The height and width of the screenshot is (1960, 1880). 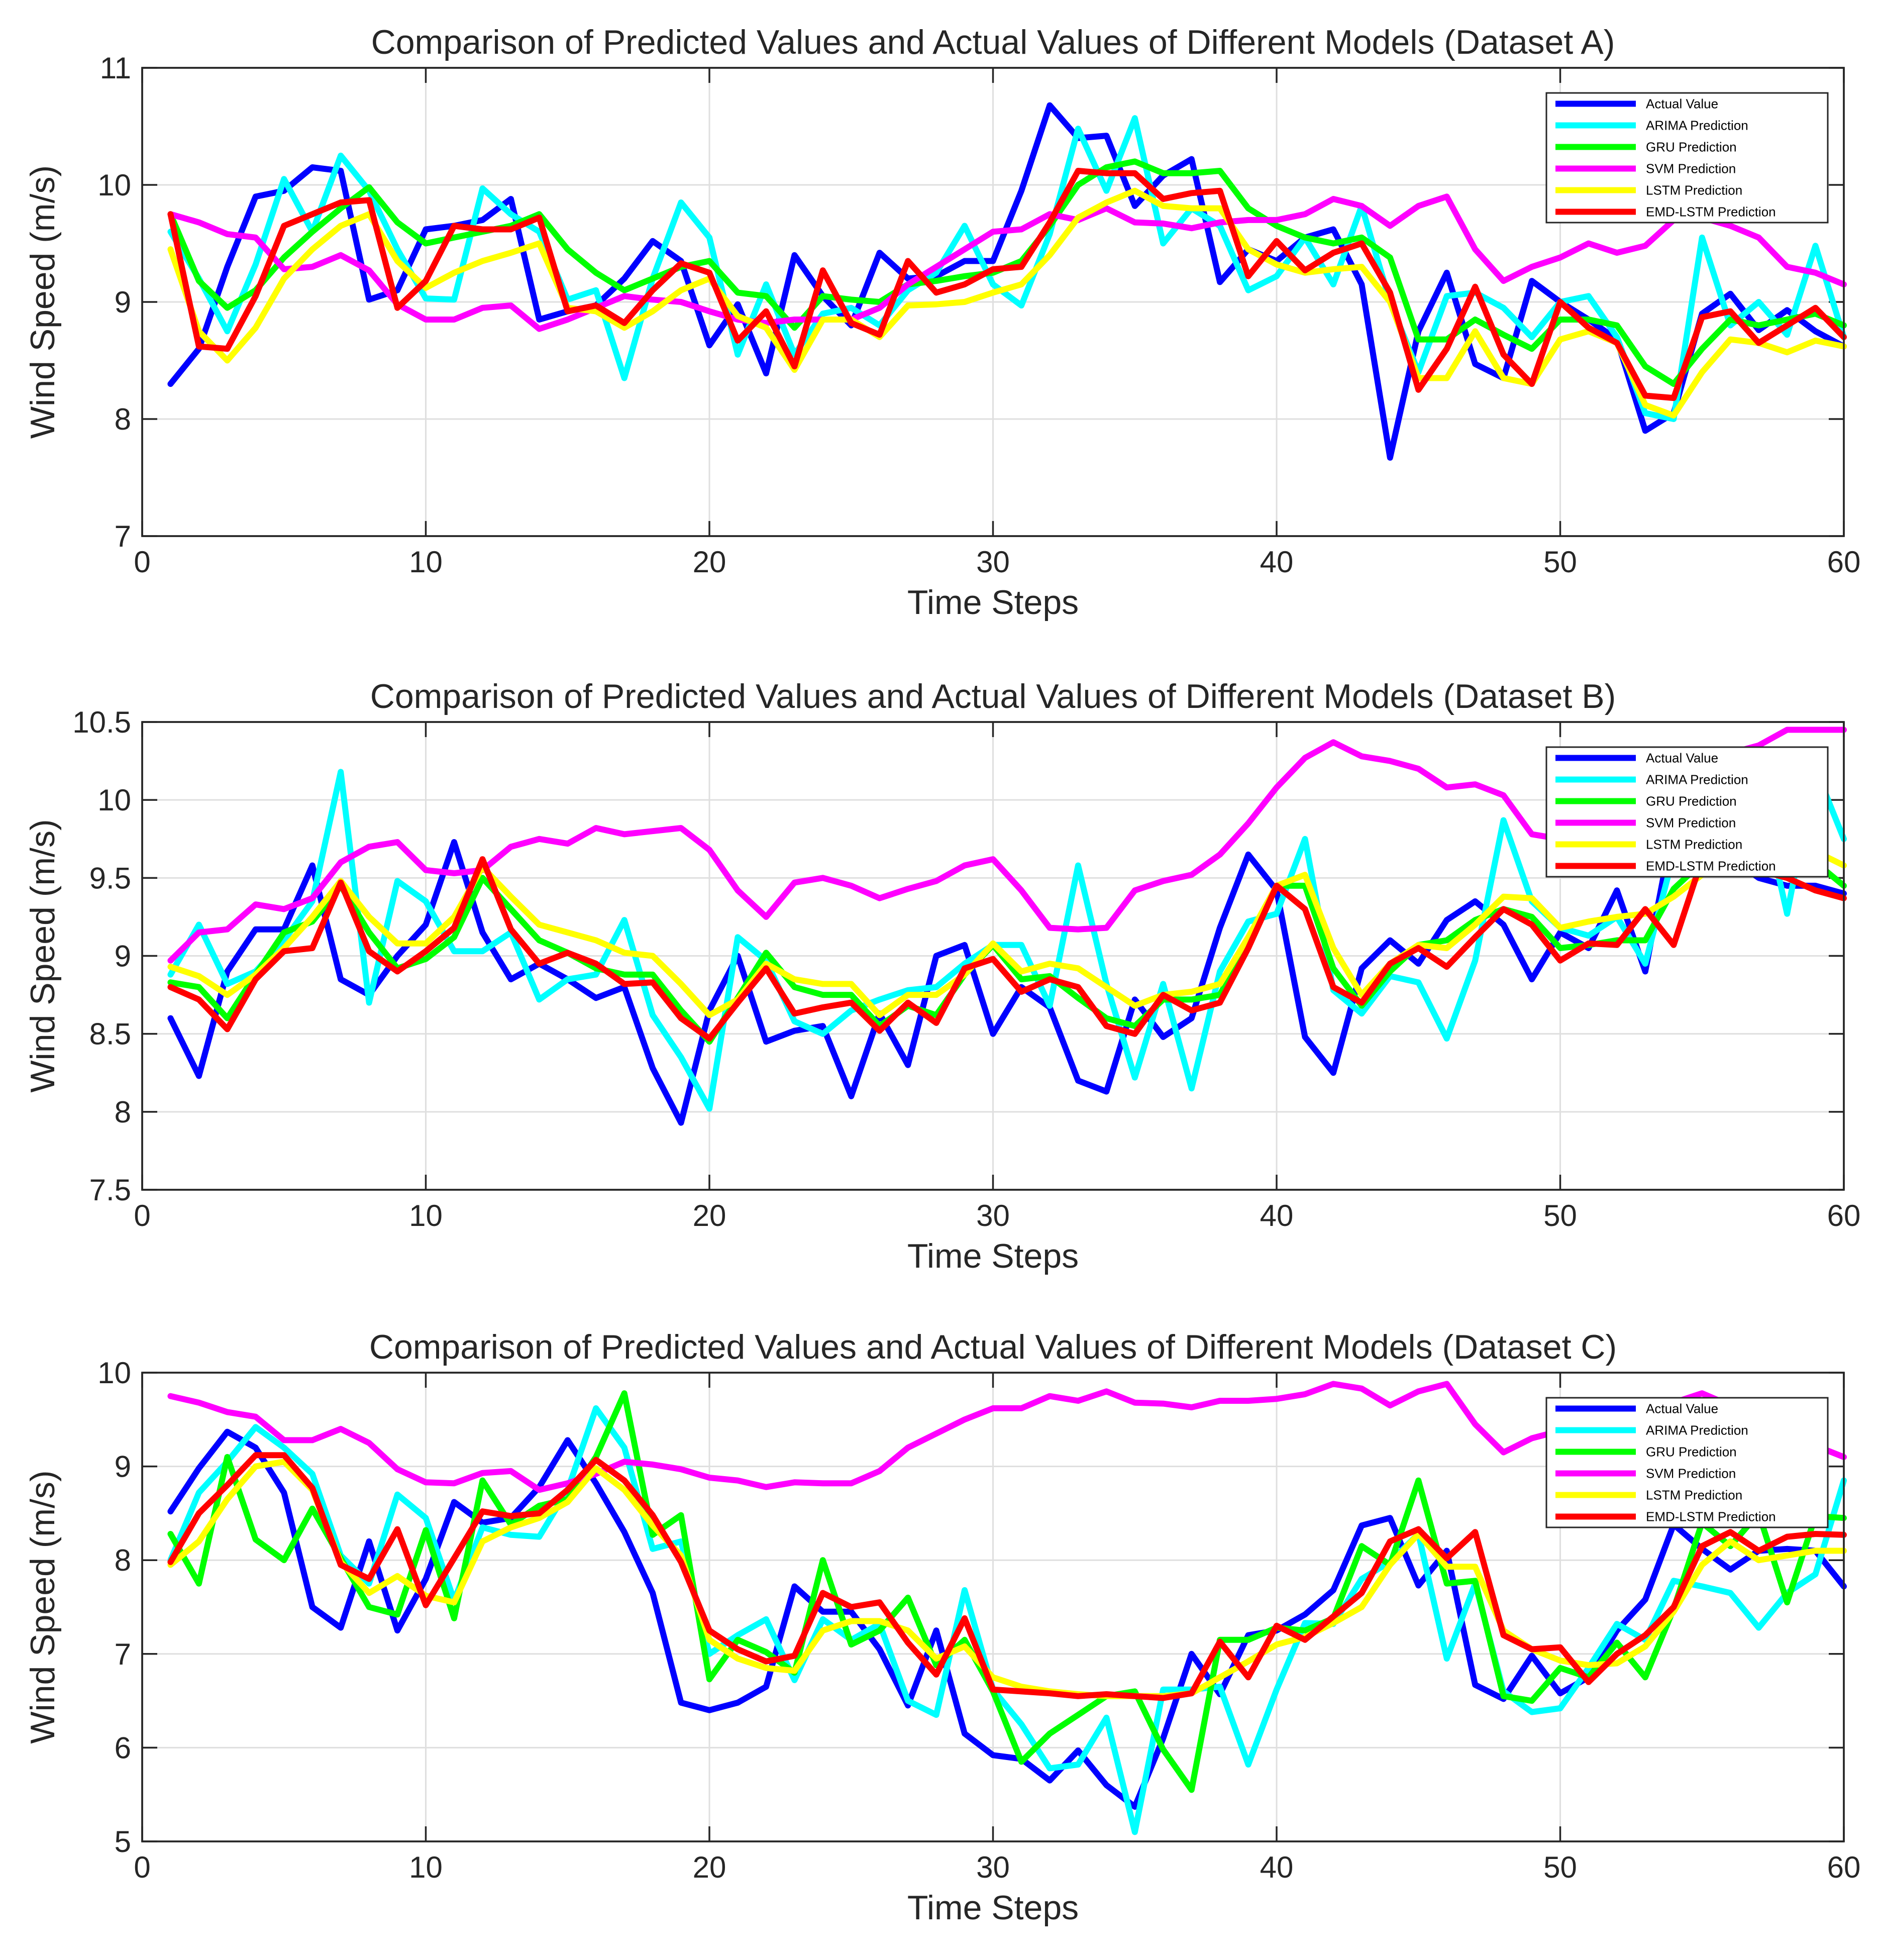 I want to click on series-line-gru-prediction, so click(x=1007, y=948).